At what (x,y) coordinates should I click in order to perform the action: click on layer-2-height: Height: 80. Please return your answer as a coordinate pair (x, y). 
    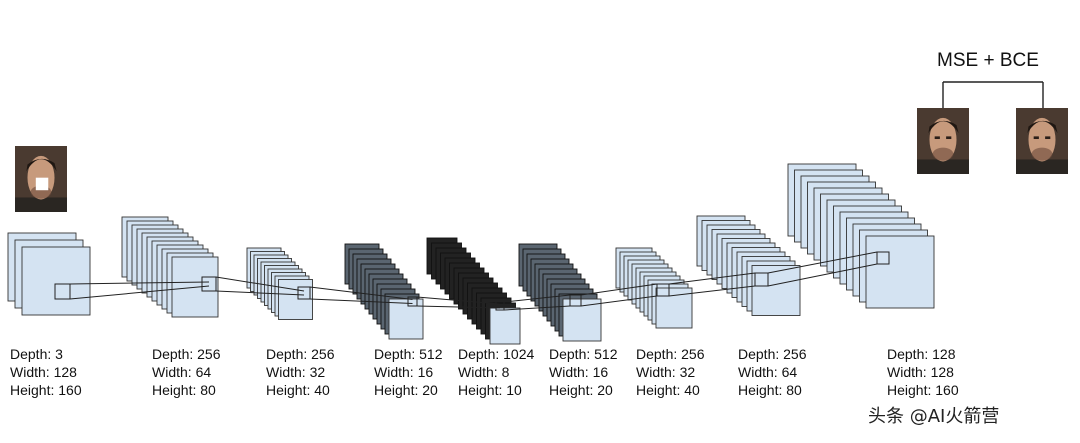
    Looking at the image, I should click on (184, 390).